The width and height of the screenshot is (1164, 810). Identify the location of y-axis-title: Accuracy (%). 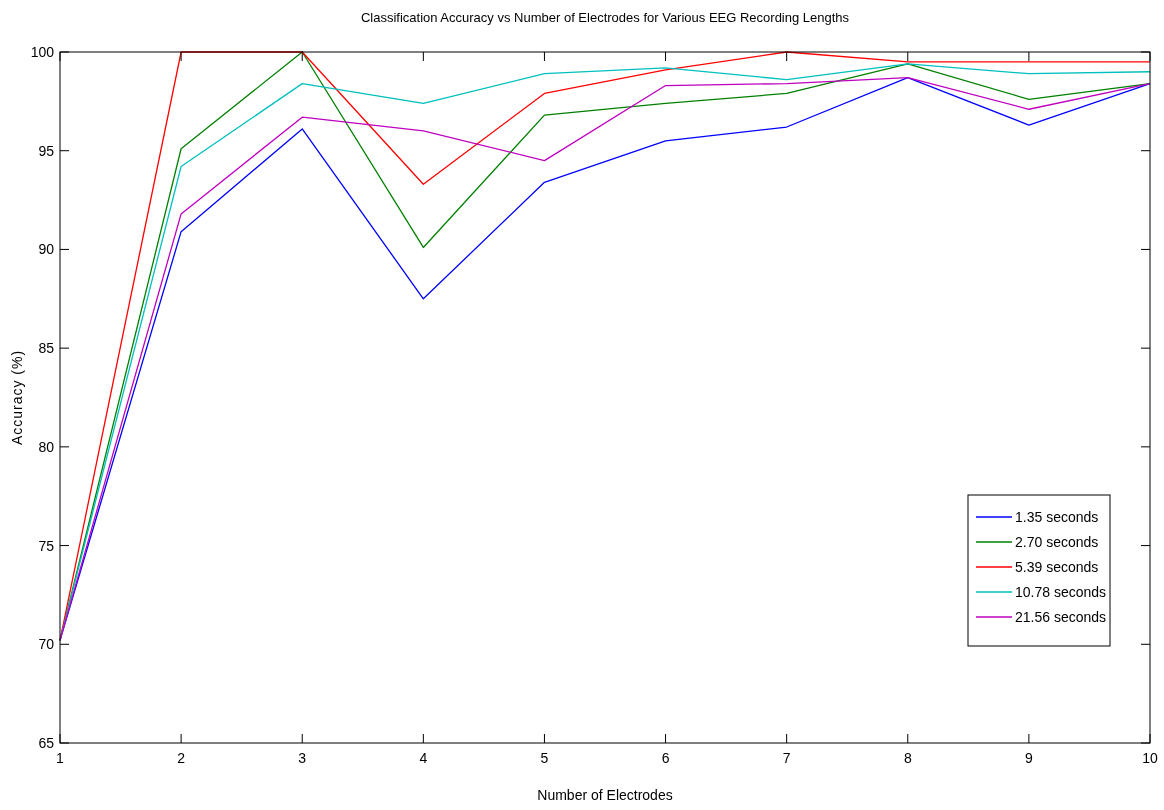
(17, 397).